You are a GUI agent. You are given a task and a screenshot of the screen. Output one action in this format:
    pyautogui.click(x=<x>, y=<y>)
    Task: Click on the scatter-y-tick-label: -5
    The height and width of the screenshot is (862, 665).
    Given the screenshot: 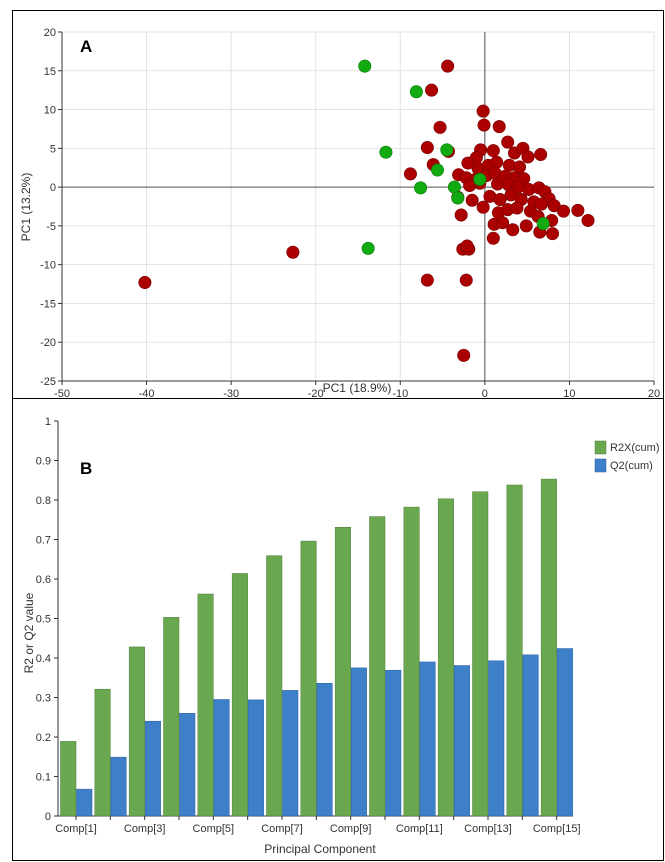 What is the action you would take?
    pyautogui.click(x=51, y=227)
    